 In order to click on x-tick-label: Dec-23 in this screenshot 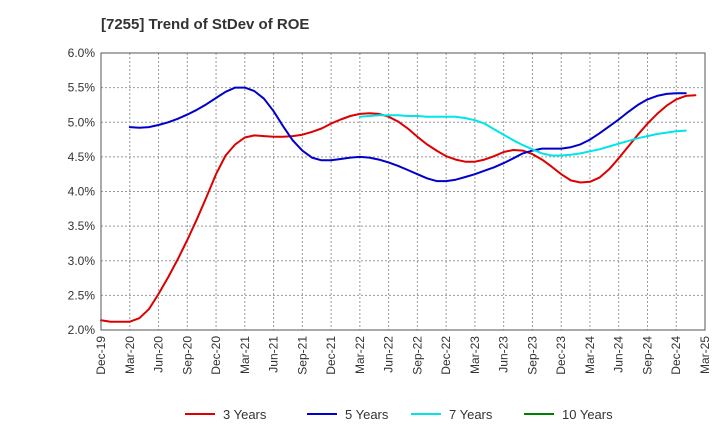, I will do `click(561, 355)`.